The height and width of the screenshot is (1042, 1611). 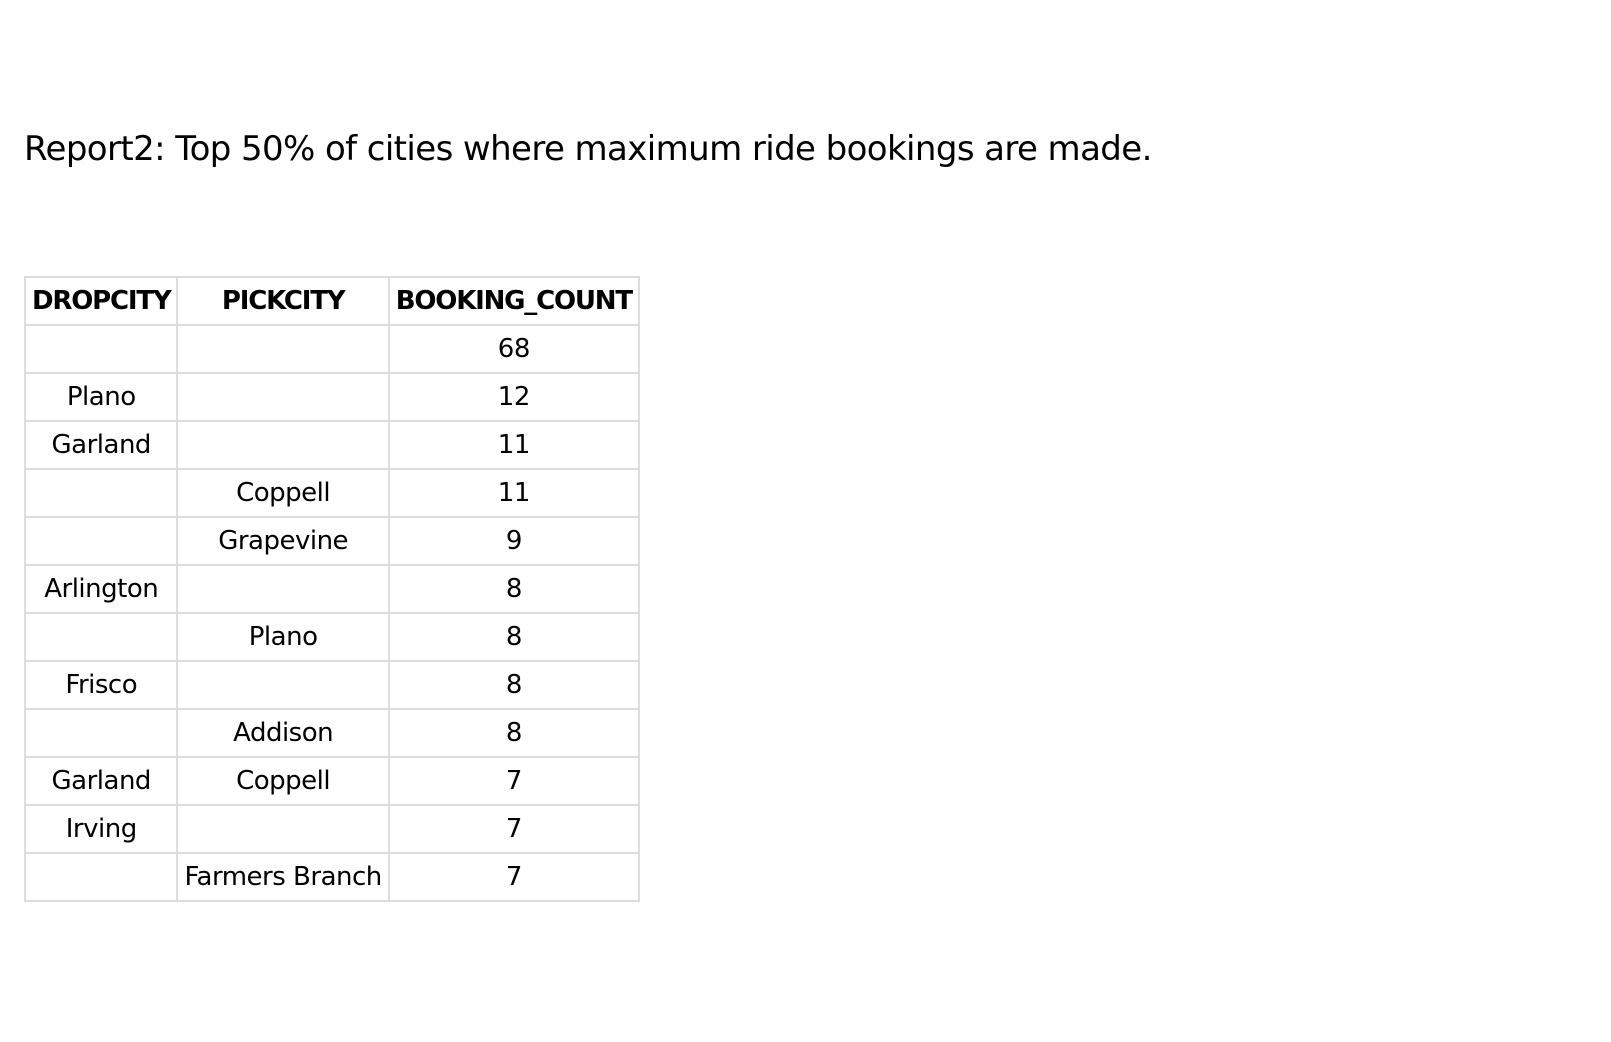 I want to click on pickcity-cell: Grapevine, so click(x=283, y=541).